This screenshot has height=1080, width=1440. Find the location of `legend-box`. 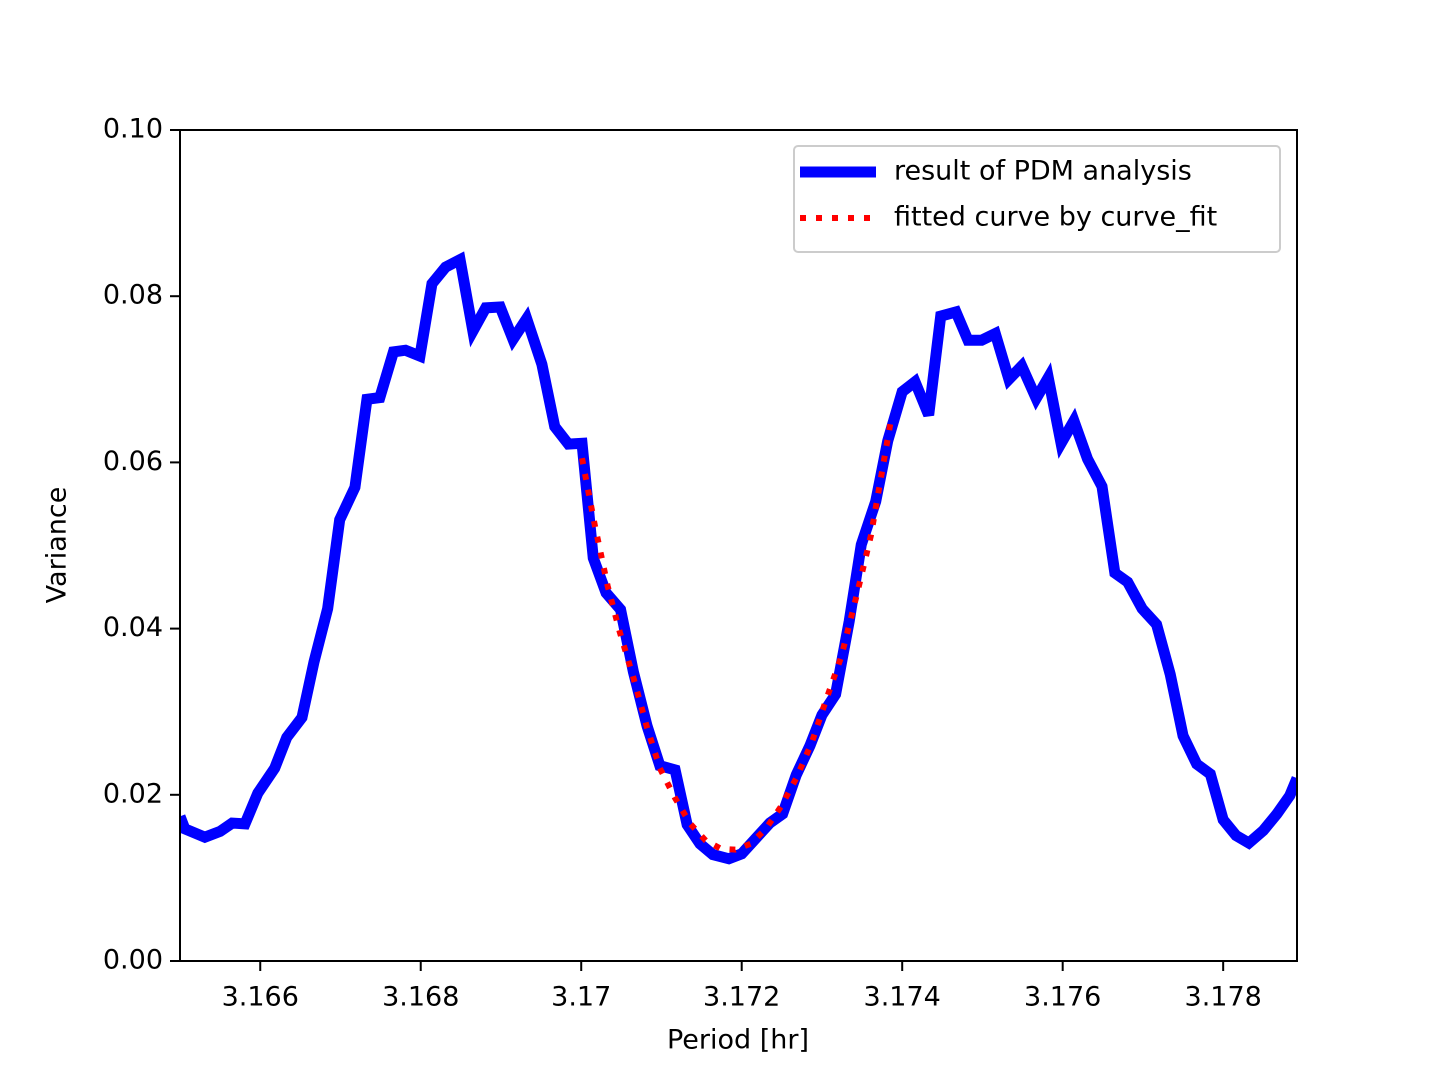

legend-box is located at coordinates (1037, 199).